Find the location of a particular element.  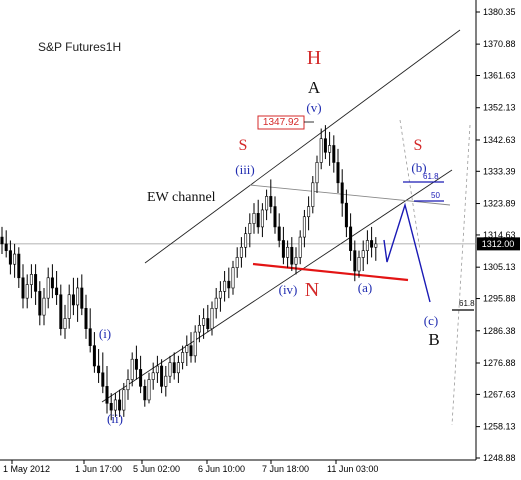

price-tick-label: 1342.63 is located at coordinates (499, 140).